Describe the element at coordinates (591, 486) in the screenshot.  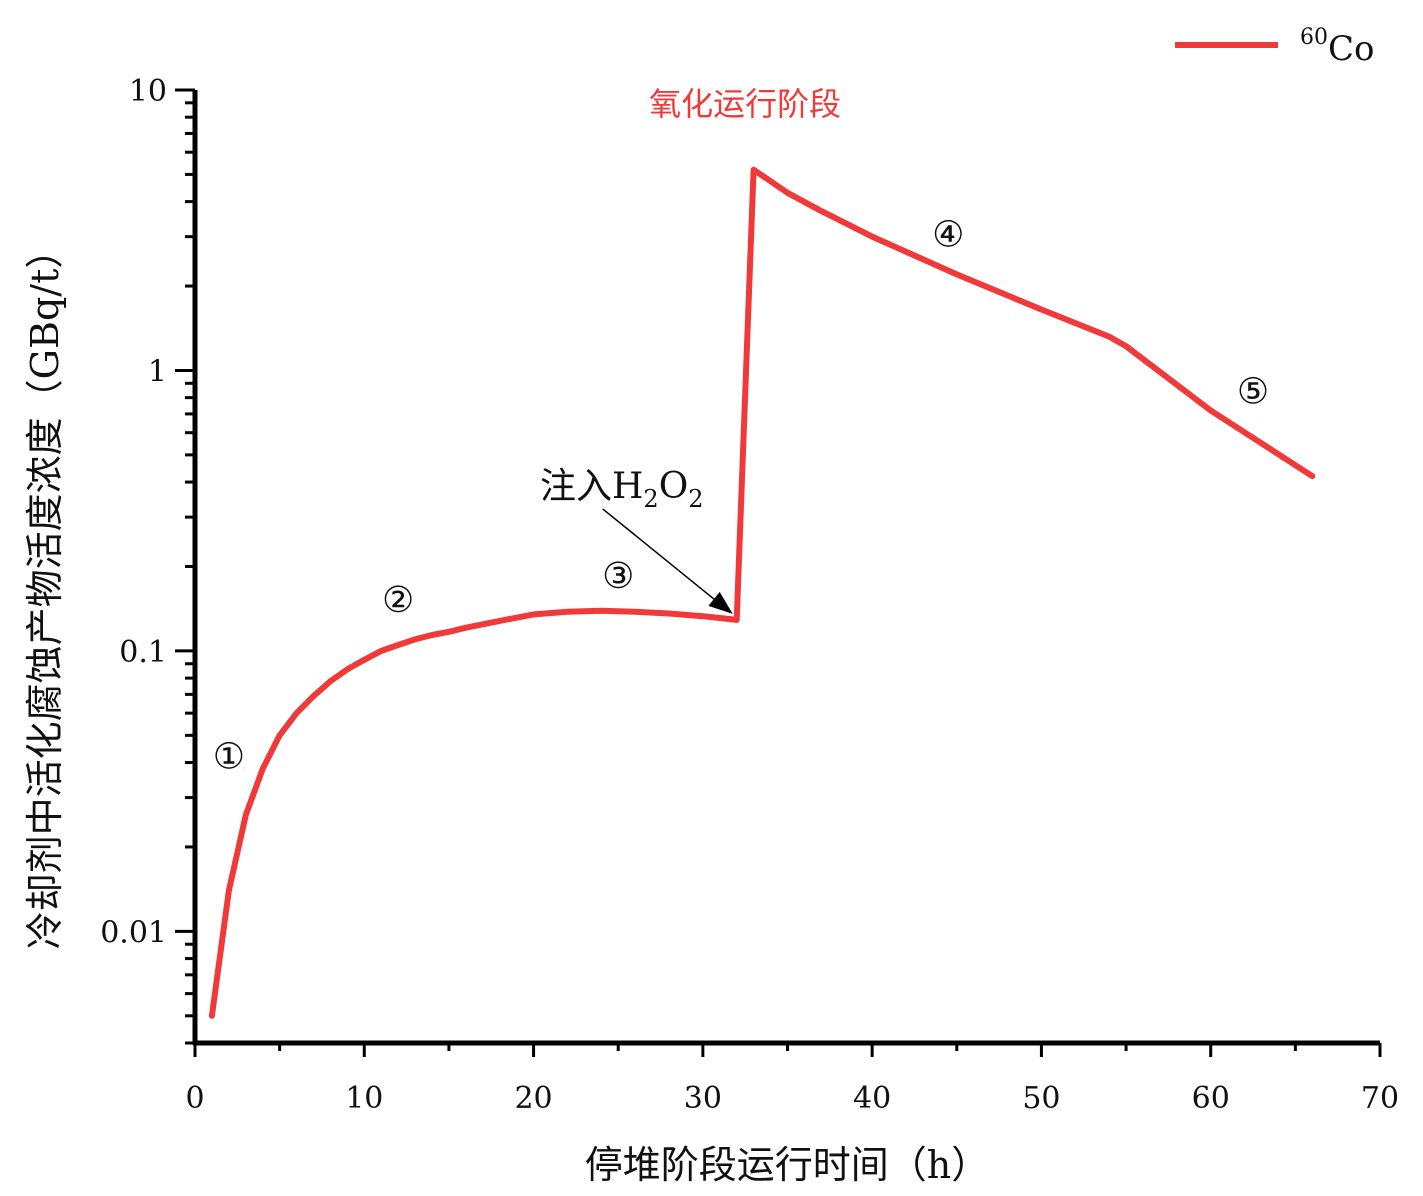
I see `injection-label-main: 注入H` at that location.